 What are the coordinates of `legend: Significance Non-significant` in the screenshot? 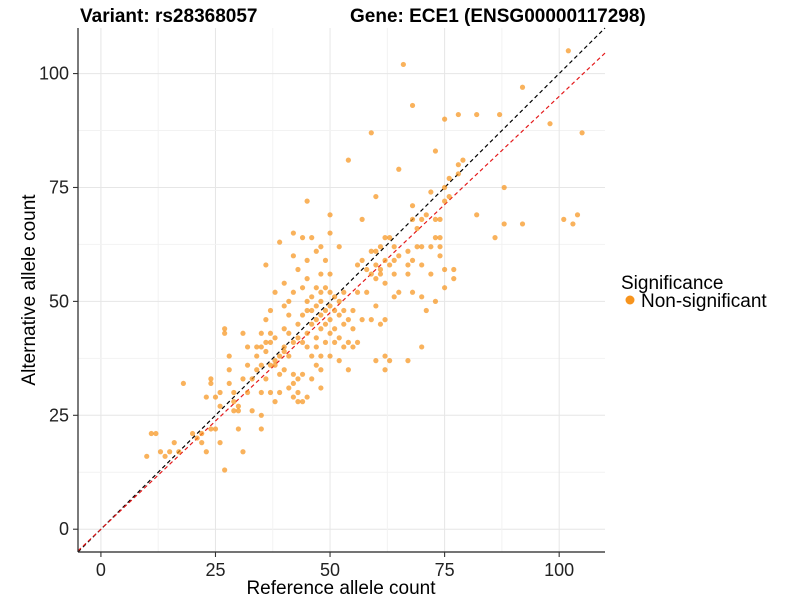 It's located at (694, 292).